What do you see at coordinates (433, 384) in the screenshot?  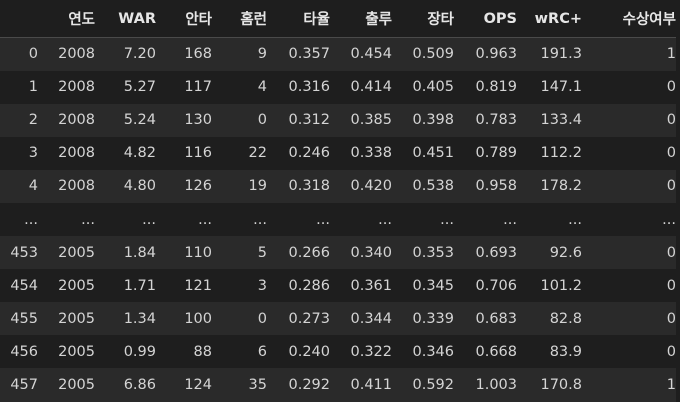 I see `cell-slg: 0.592` at bounding box center [433, 384].